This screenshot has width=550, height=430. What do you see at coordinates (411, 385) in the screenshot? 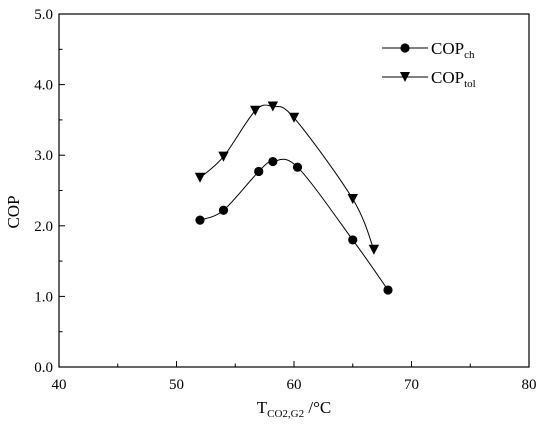
I see `x-tick-label: 70` at bounding box center [411, 385].